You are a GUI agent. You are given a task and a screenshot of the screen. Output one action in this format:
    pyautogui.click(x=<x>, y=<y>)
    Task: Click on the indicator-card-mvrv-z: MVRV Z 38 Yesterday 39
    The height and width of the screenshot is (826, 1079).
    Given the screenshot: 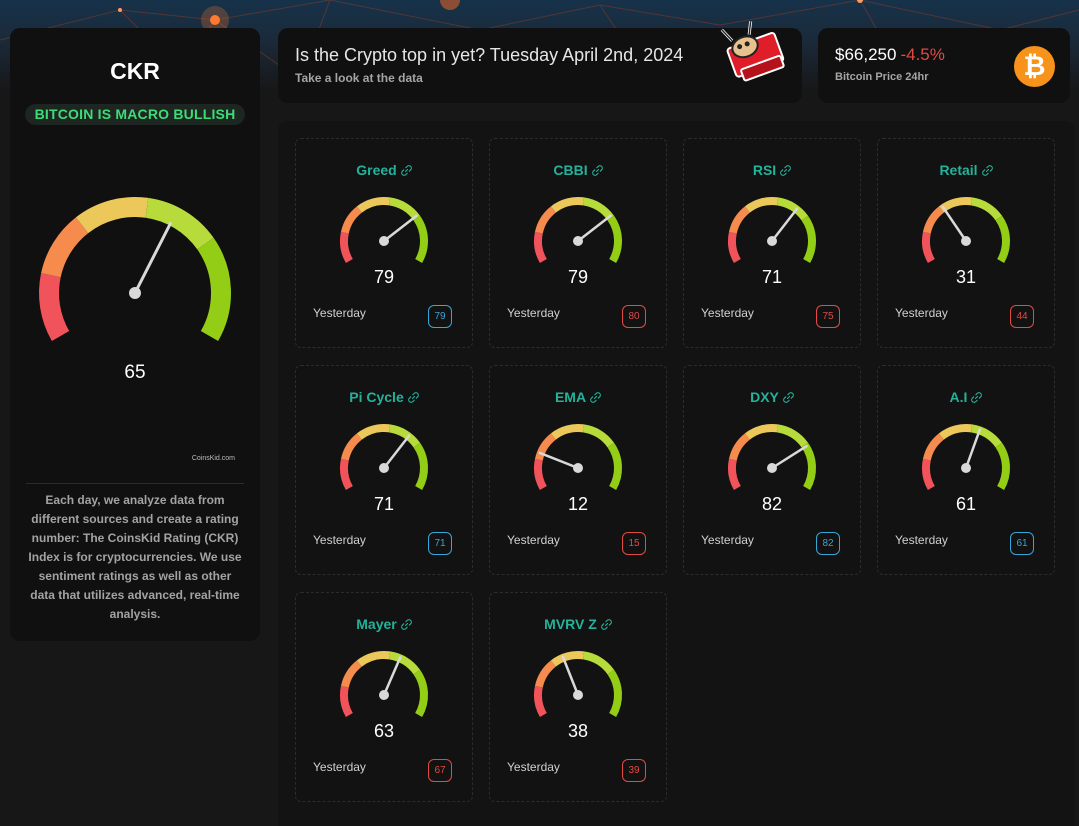 What is the action you would take?
    pyautogui.click(x=578, y=697)
    